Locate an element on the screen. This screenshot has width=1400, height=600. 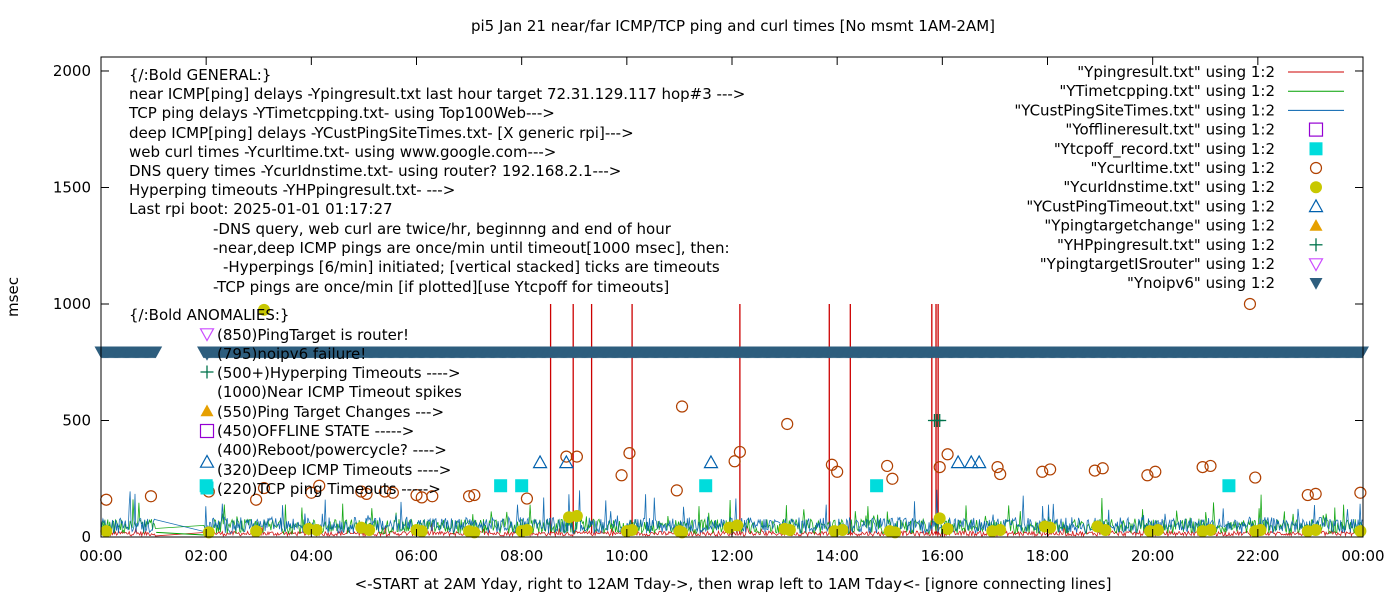
legend-label: "Ypingresult.txt" using 1:2 is located at coordinates (1176, 72).